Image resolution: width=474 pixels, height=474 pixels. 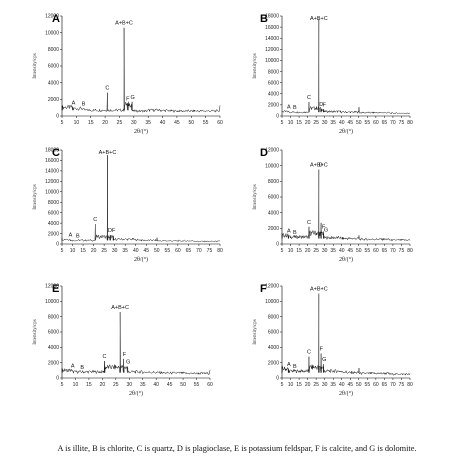 I want to click on y-tick-label: 16000, so click(x=52, y=161).